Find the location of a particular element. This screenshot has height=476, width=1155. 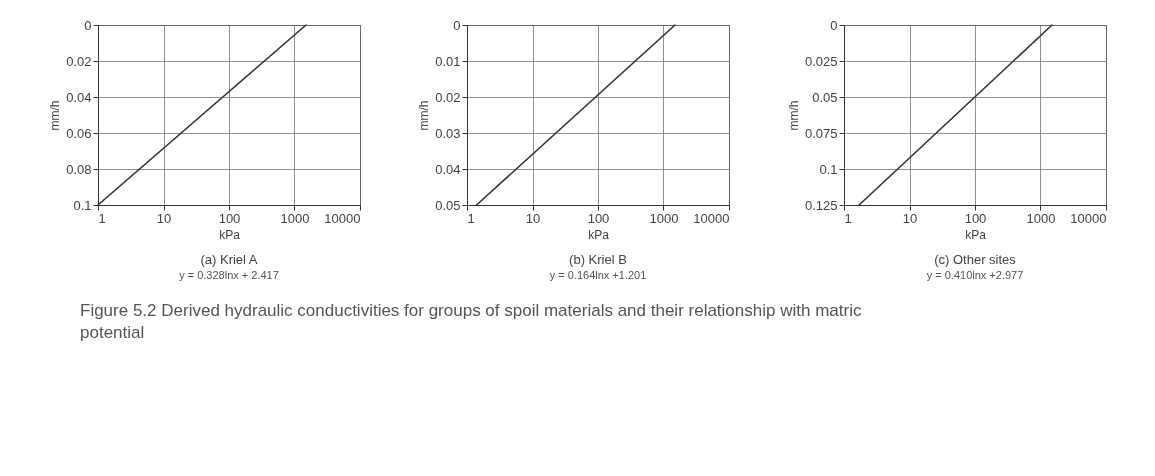

y-tick-label: 0.125 is located at coordinates (821, 205).